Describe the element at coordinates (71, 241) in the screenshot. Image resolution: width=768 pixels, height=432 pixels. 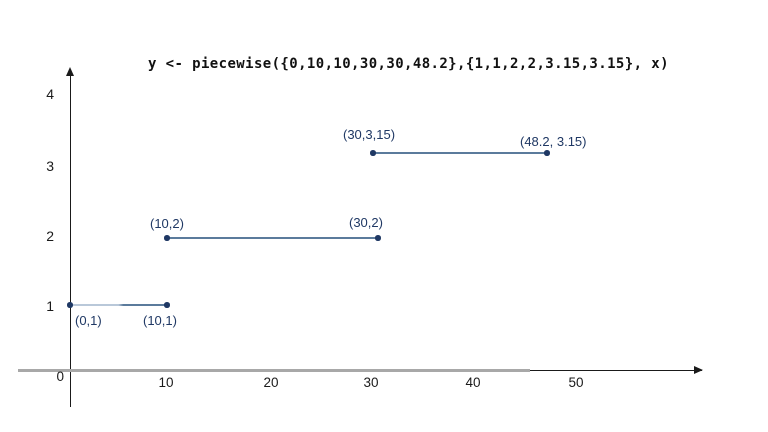
I see `y-axis-line` at that location.